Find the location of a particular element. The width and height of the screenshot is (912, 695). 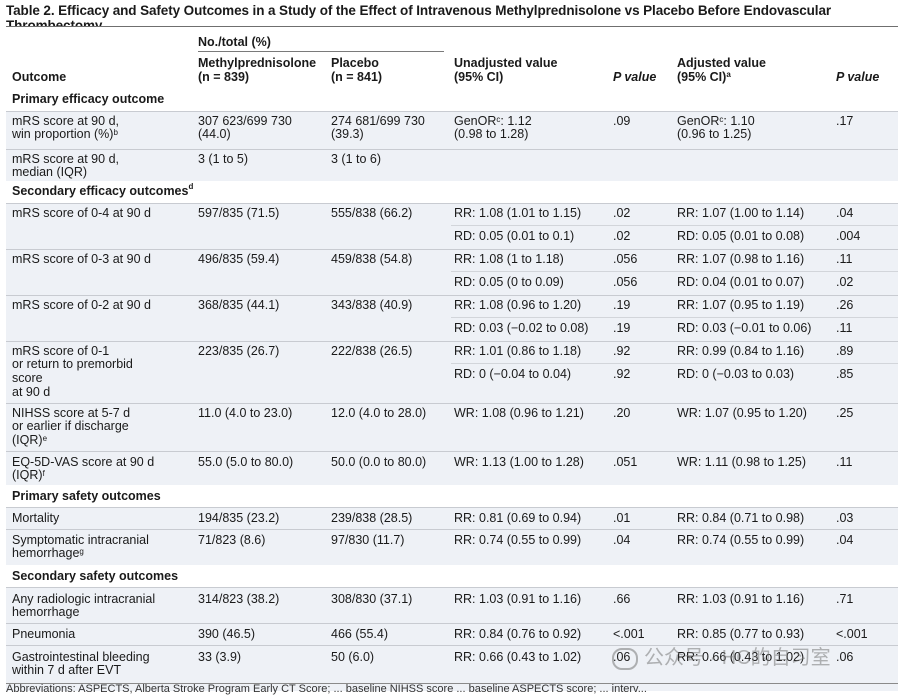

col-adjusted: Adjusted value is located at coordinates (721, 63).